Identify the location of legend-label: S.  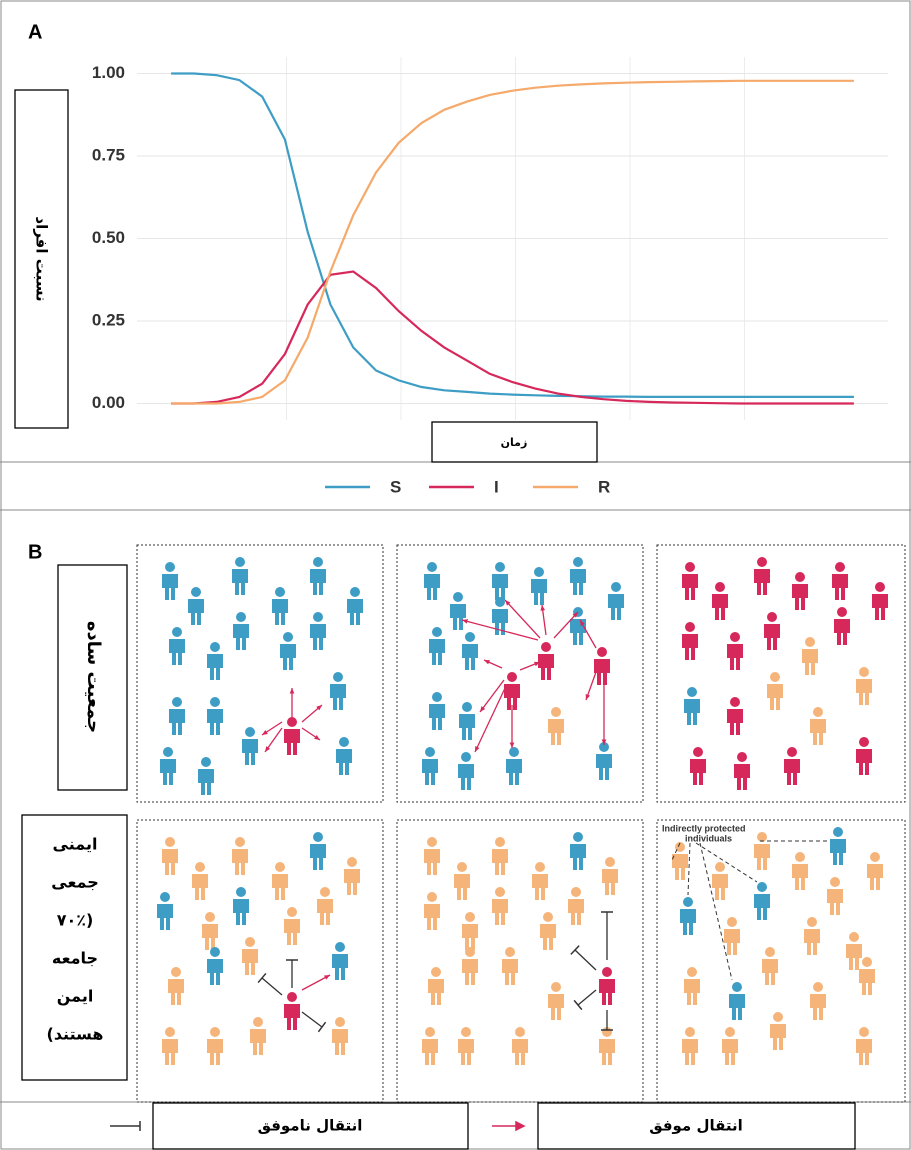
(395, 486).